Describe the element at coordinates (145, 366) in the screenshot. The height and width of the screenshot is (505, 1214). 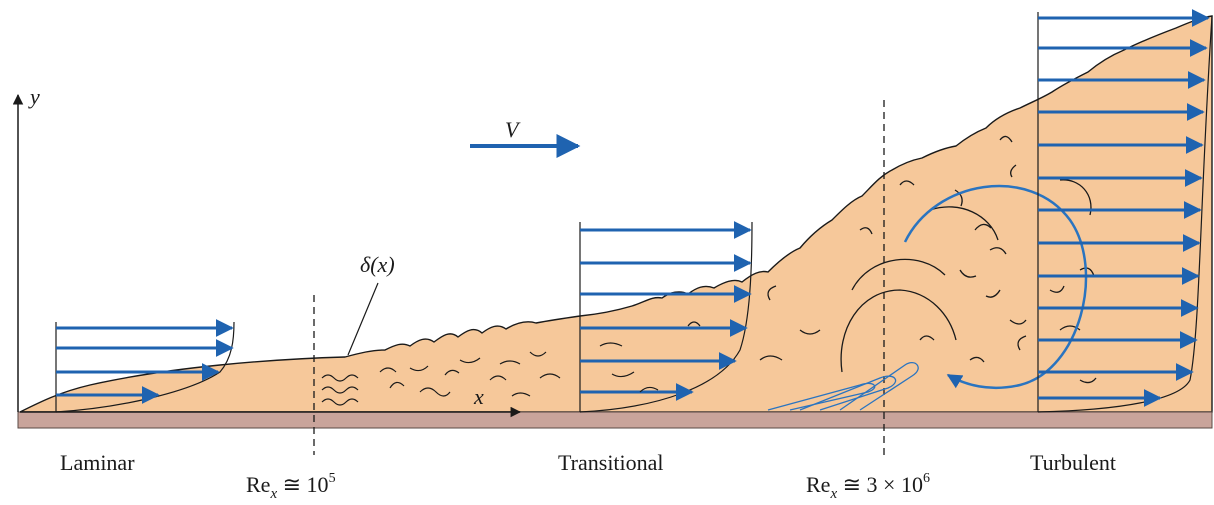
I see `laminar-velocity-profile` at that location.